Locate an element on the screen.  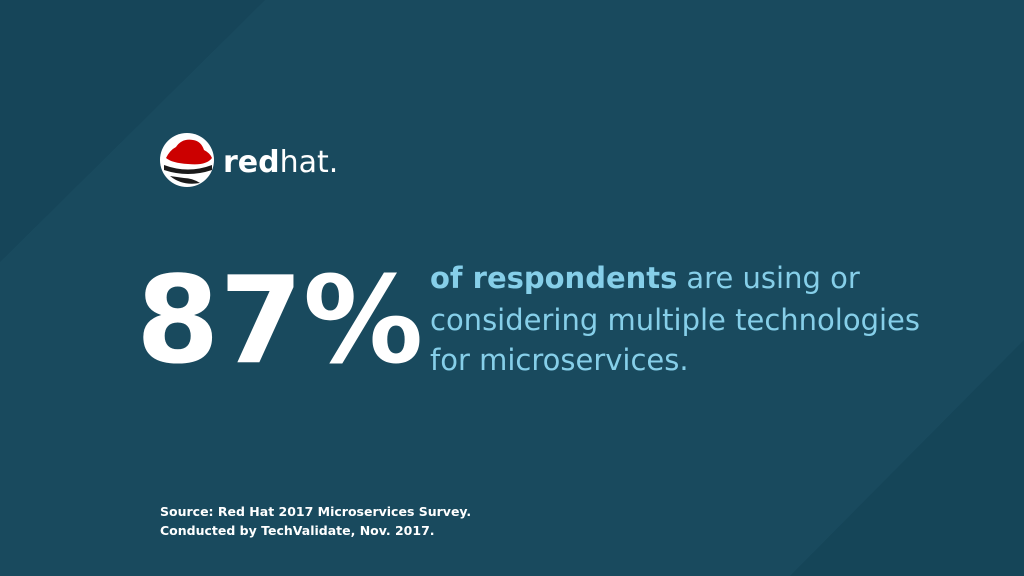
statement-emphasis: of respondents is located at coordinates (553, 278).